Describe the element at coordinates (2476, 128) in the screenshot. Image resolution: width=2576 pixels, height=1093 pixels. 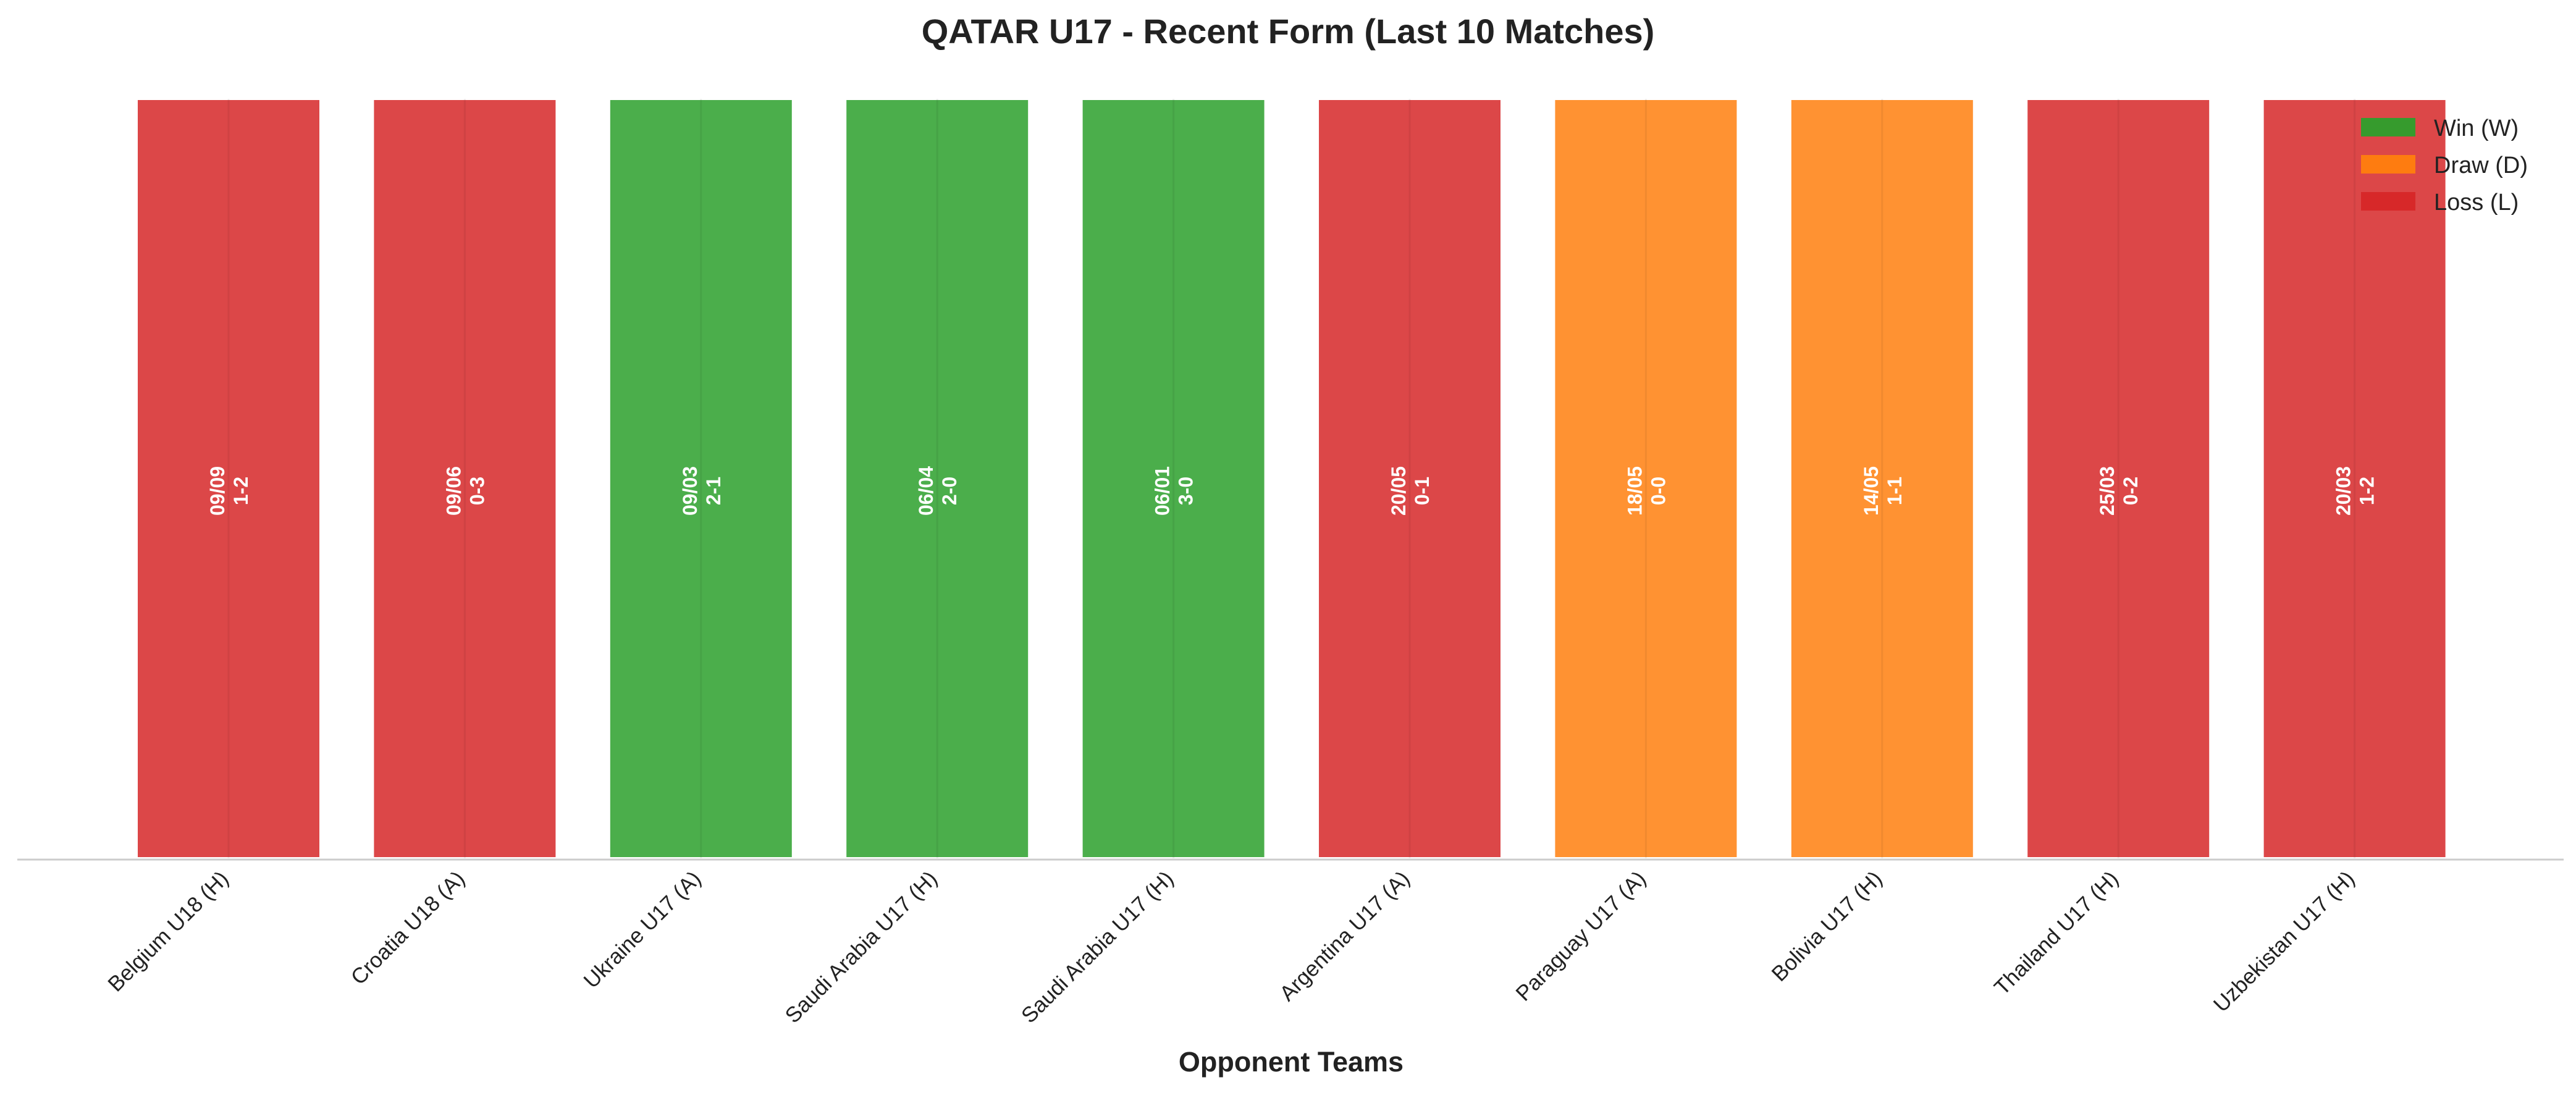
I see `legend-label-w: Win (W)` at that location.